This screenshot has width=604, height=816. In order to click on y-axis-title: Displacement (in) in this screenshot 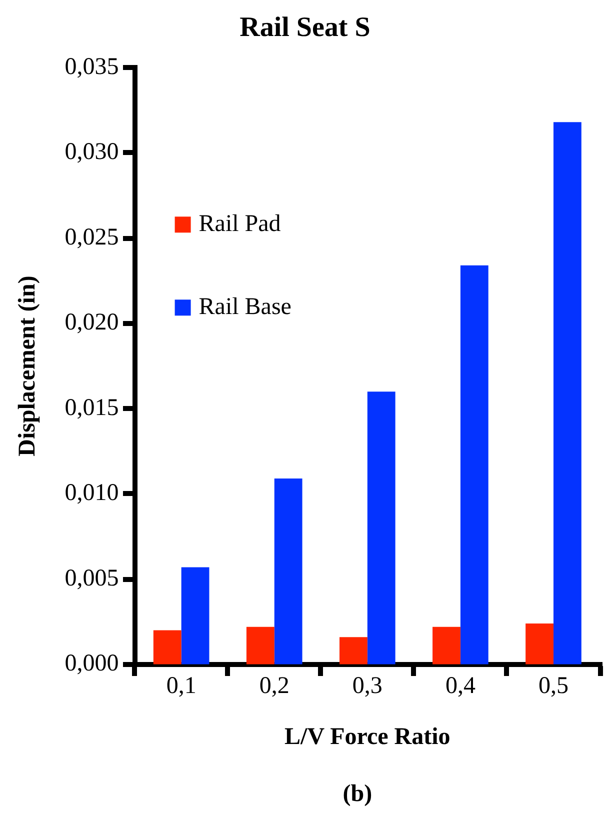, I will do `click(27, 366)`.